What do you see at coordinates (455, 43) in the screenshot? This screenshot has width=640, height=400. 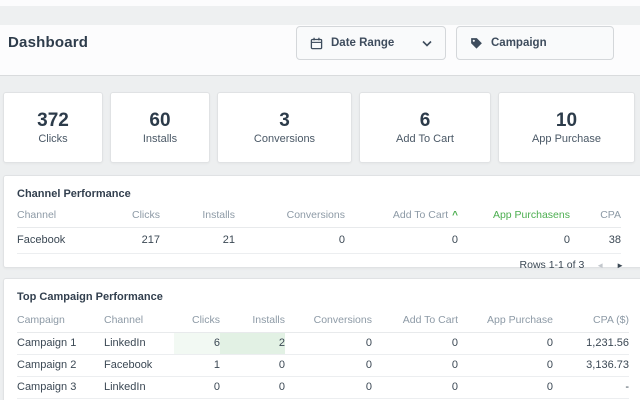 I see `header-actions: Date Range Campaign` at bounding box center [455, 43].